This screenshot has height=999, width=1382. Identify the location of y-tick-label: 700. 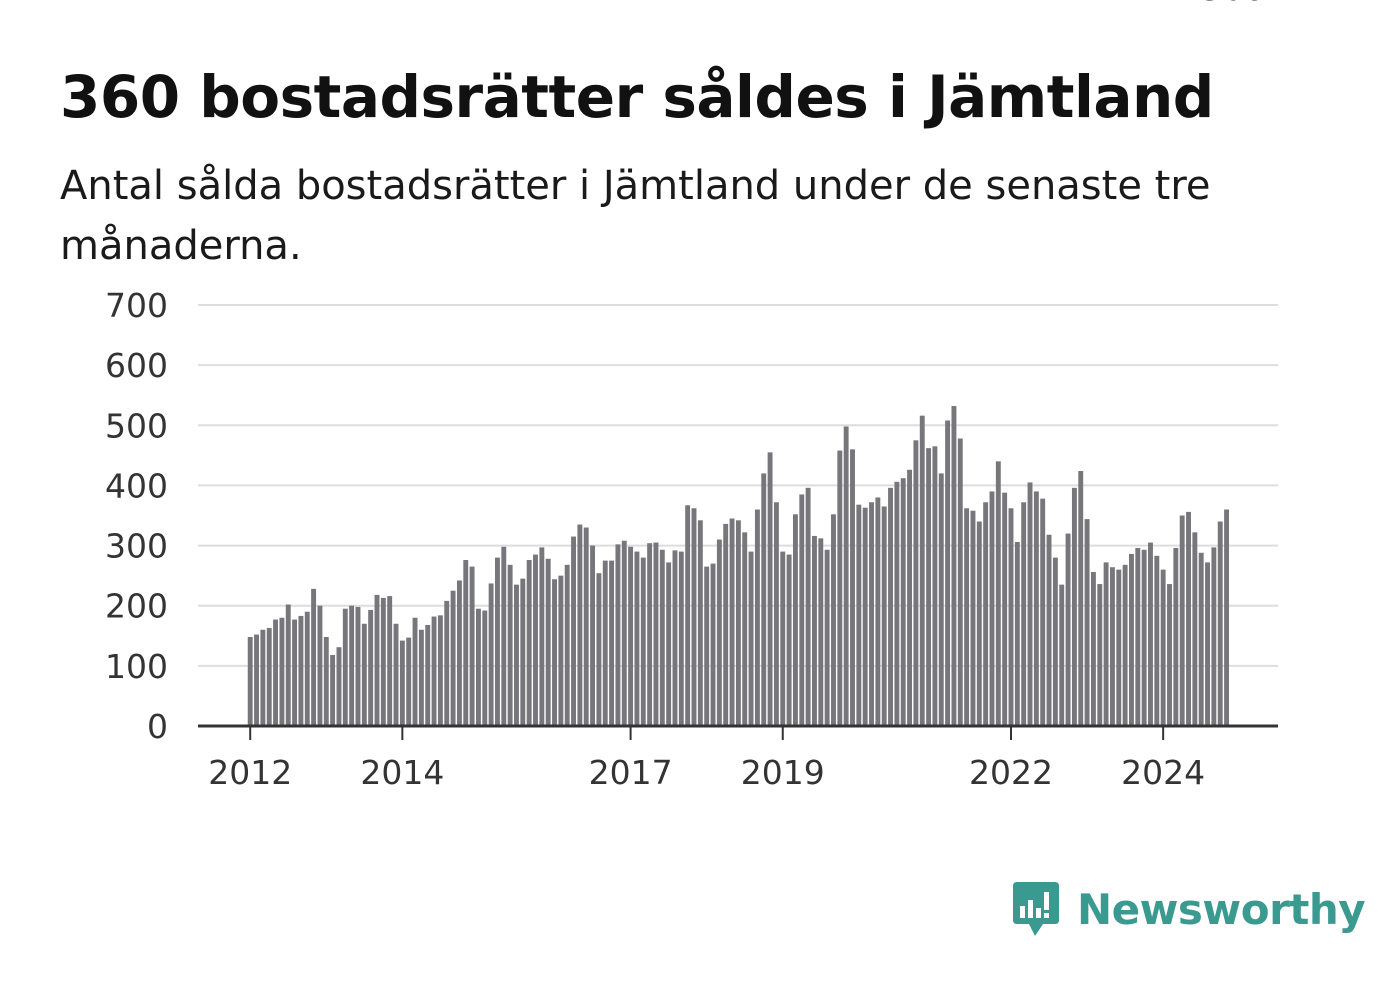
(136, 305).